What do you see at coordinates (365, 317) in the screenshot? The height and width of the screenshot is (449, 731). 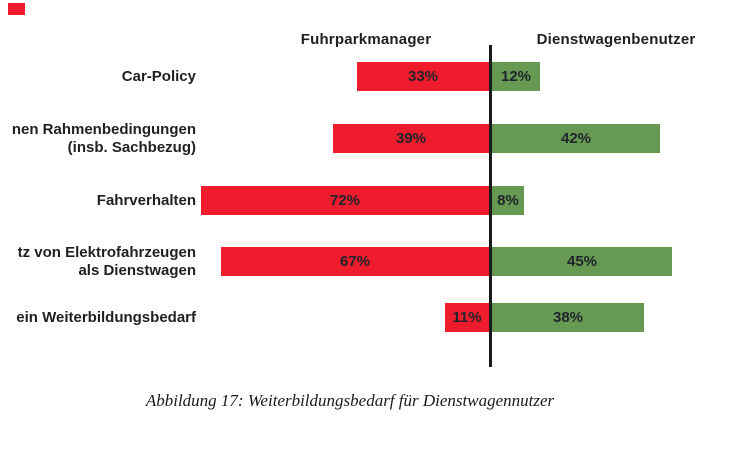 I see `chart-row: ein Weiterbildungsbedarf 11% 38%` at bounding box center [365, 317].